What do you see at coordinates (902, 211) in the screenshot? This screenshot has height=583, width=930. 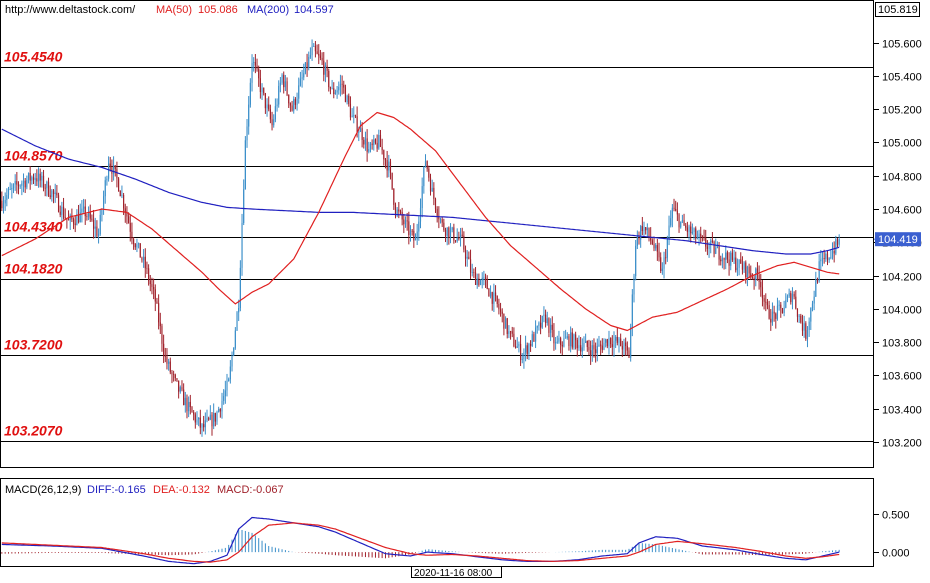 I see `price-tick-label: 104.600` at bounding box center [902, 211].